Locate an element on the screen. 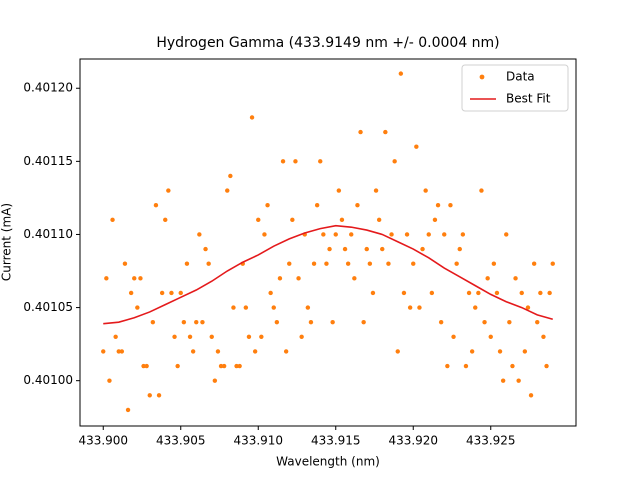 Image resolution: width=640 pixels, height=480 pixels. y-tick-label: 0.40120 is located at coordinates (48, 88).